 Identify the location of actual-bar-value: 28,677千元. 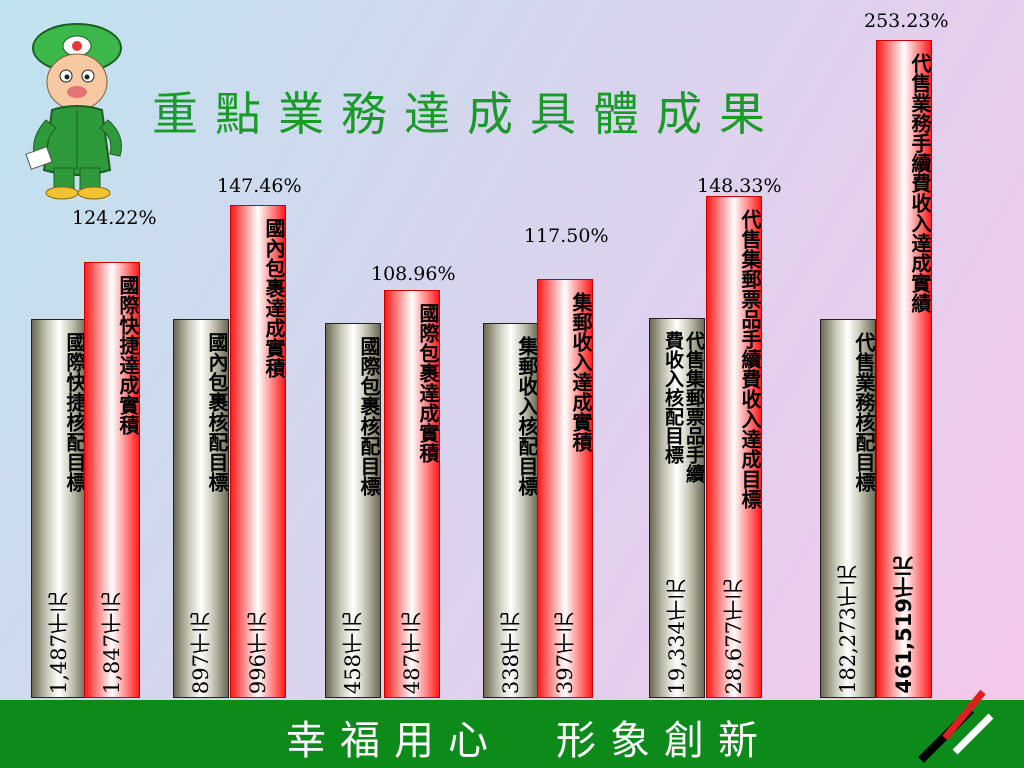
(734, 636).